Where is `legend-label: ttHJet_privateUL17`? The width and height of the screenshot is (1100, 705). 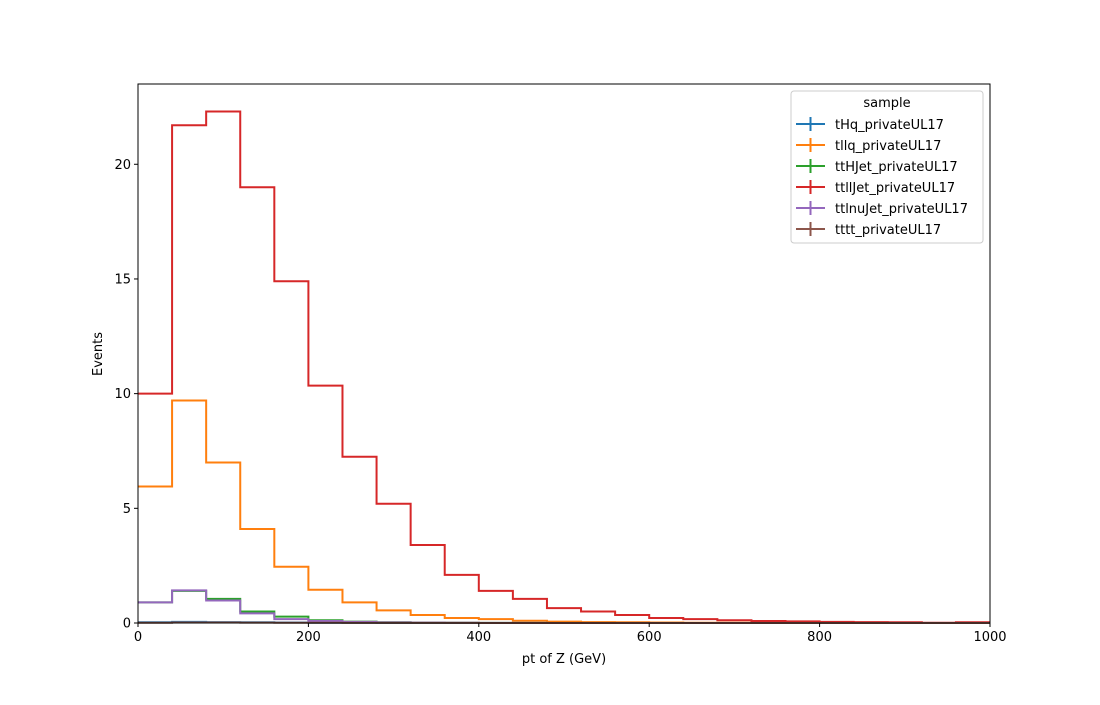
legend-label: ttHJet_privateUL17 is located at coordinates (896, 167).